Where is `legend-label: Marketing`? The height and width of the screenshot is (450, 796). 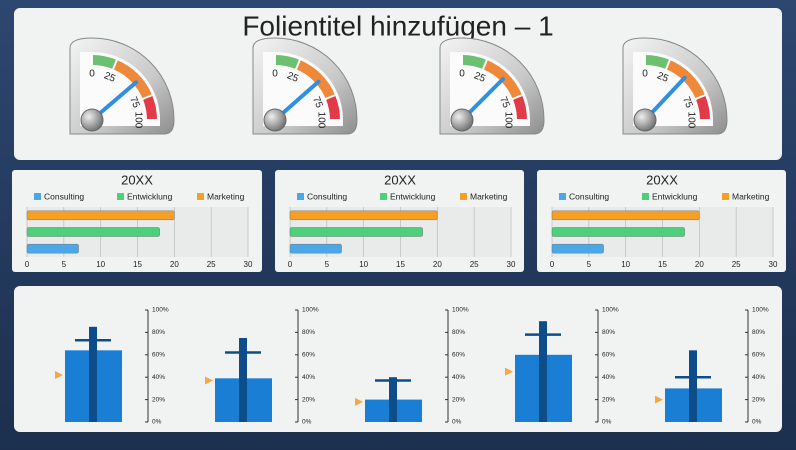 legend-label: Marketing is located at coordinates (489, 196).